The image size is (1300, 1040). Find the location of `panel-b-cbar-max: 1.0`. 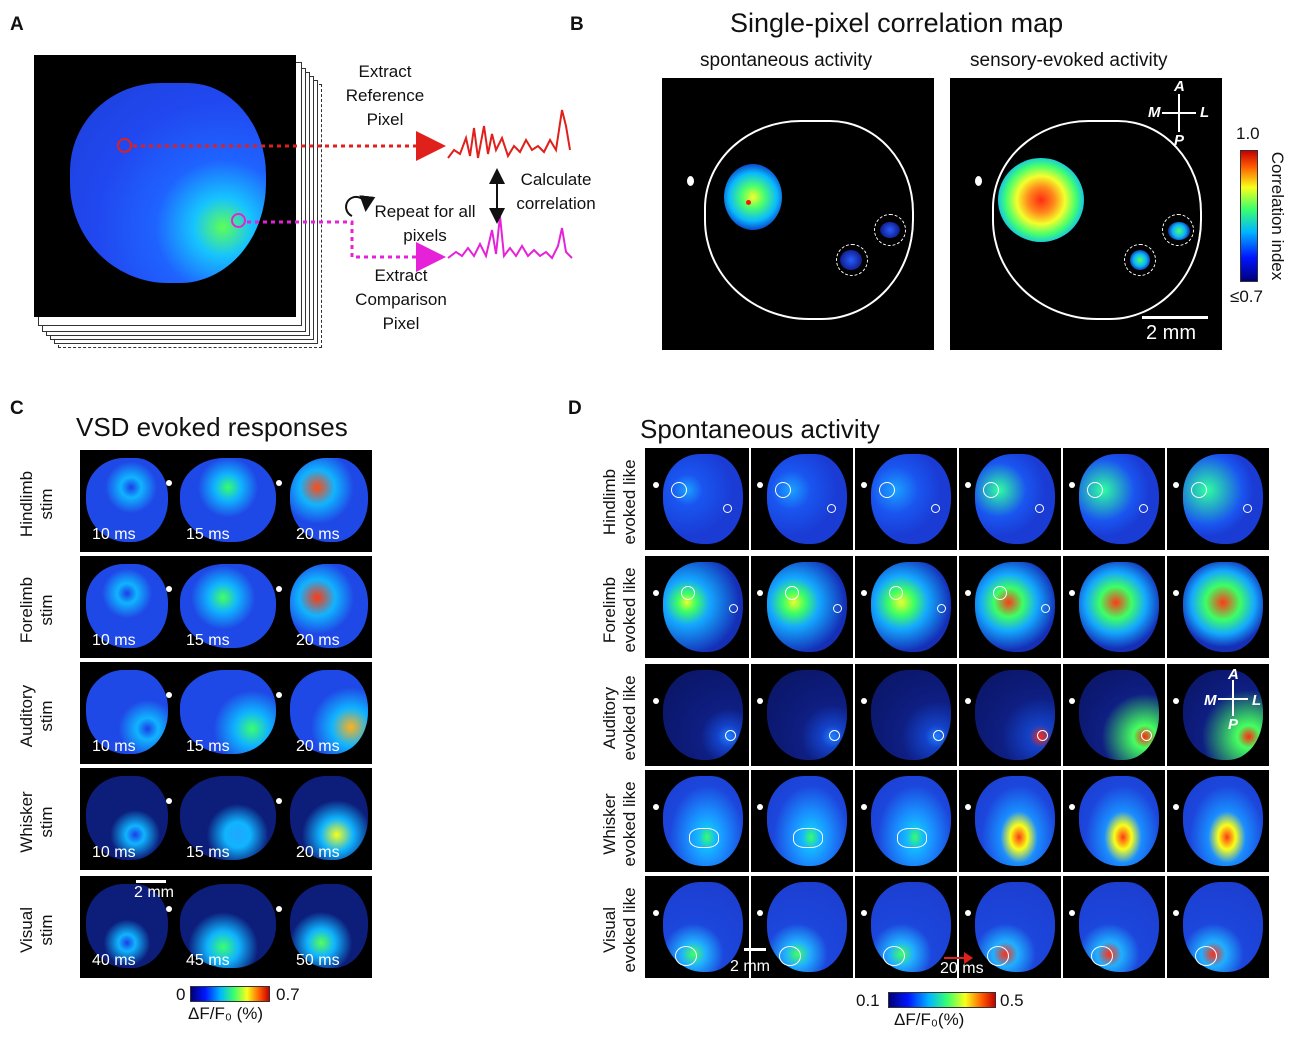

panel-b-cbar-max: 1.0 is located at coordinates (1248, 133).